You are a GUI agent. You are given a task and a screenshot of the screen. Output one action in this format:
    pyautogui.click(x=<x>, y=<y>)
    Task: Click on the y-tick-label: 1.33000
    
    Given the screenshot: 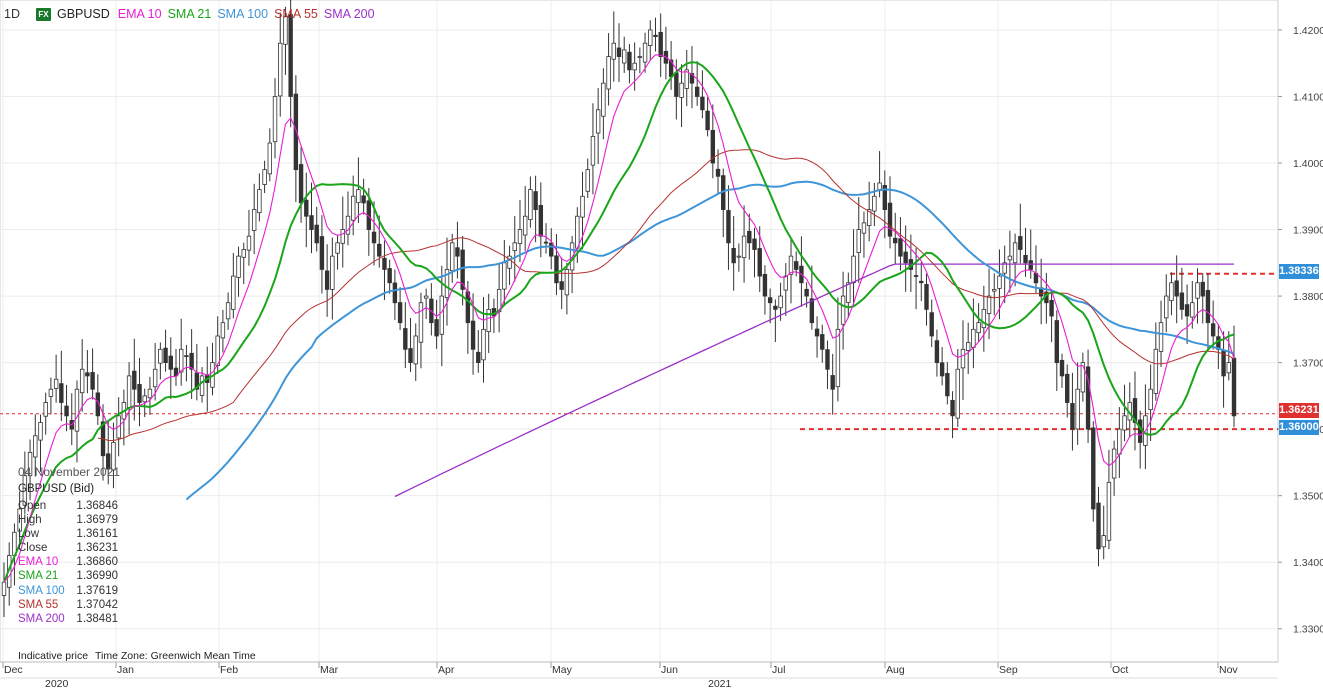 What is the action you would take?
    pyautogui.click(x=1308, y=630)
    